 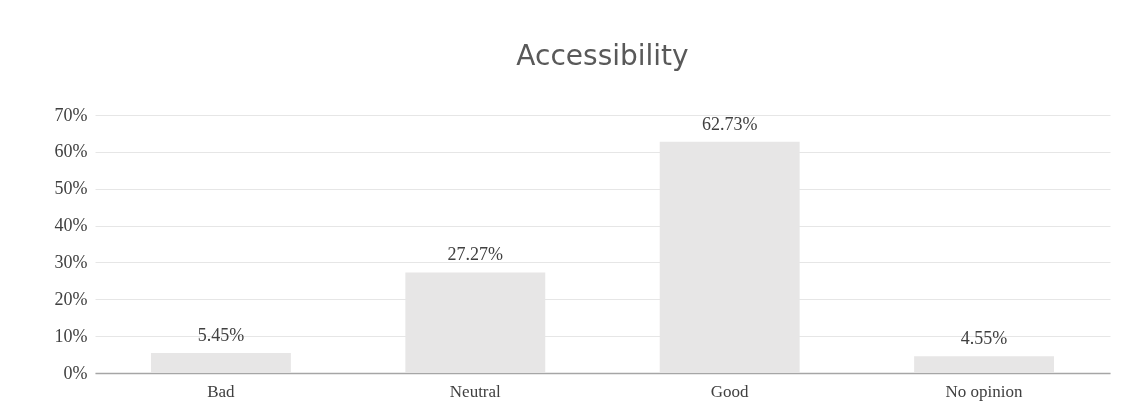 What do you see at coordinates (602, 55) in the screenshot?
I see `chart-title: Accessibility` at bounding box center [602, 55].